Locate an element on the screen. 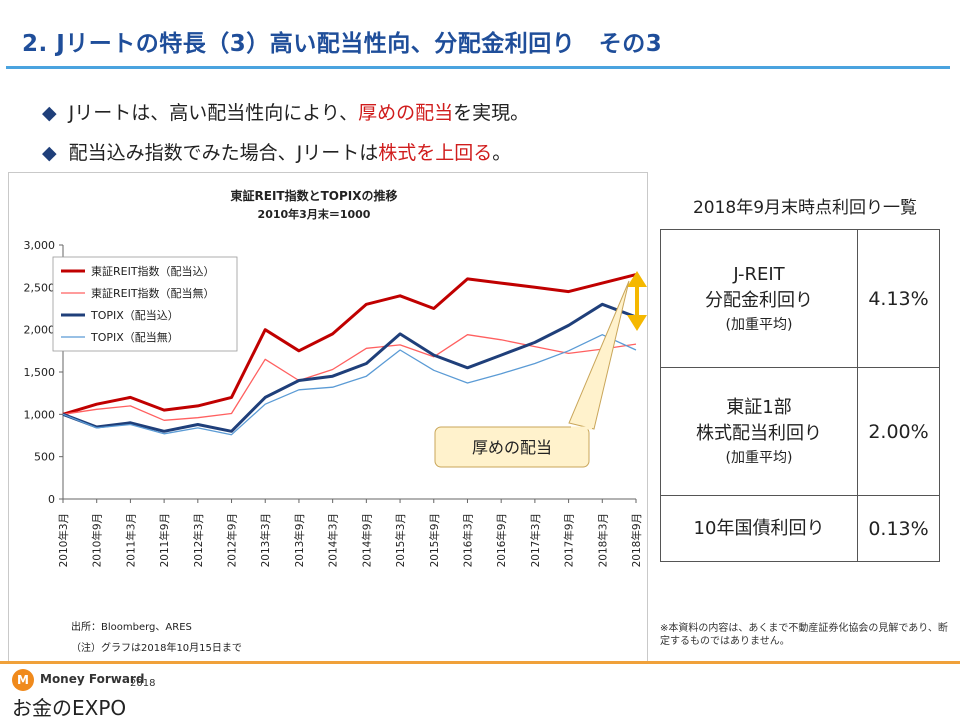 This screenshot has width=960, height=721. yield-name: 10年国債利回り is located at coordinates (759, 528).